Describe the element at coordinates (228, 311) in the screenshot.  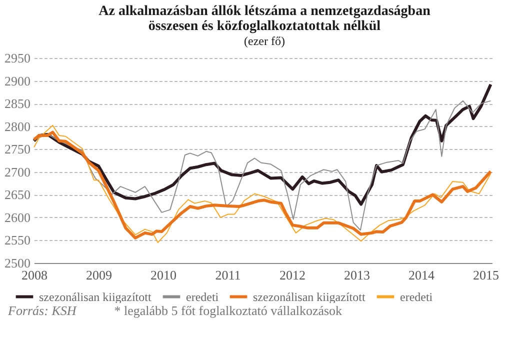
I see `text: * legalább 5 főt foglalkoztató vállalkozások` at that location.